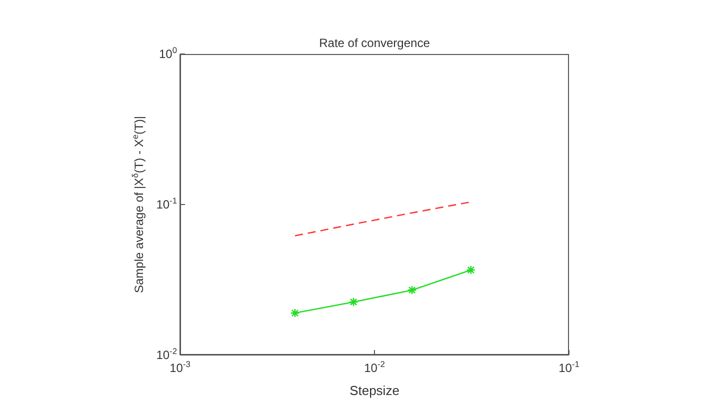  I want to click on line-series, so click(383, 218).